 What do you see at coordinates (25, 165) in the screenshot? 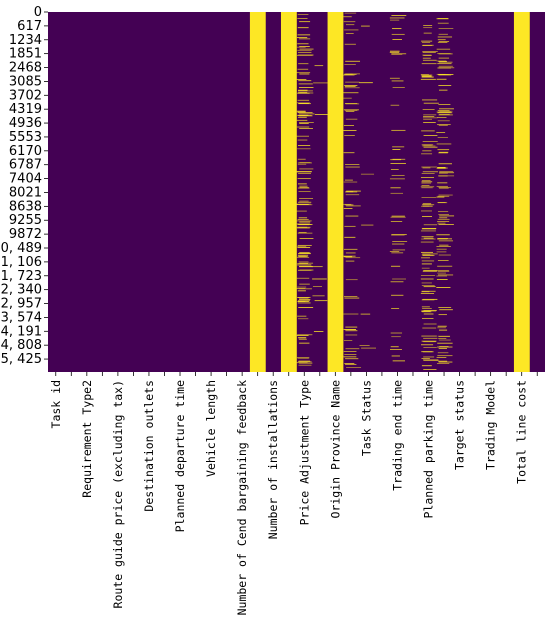
I see `y-tick-label: 6787` at bounding box center [25, 165].